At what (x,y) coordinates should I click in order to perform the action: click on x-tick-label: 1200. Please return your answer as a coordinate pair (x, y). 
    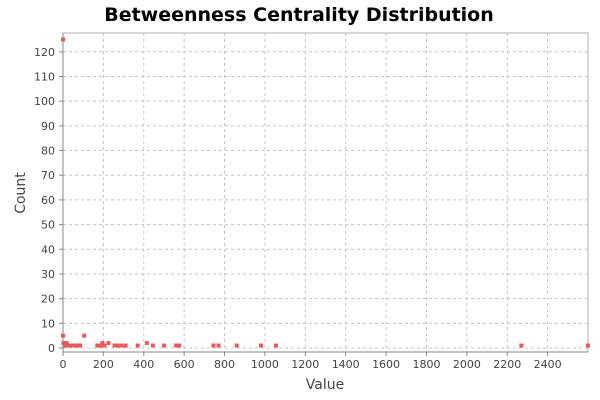
    Looking at the image, I should click on (305, 364).